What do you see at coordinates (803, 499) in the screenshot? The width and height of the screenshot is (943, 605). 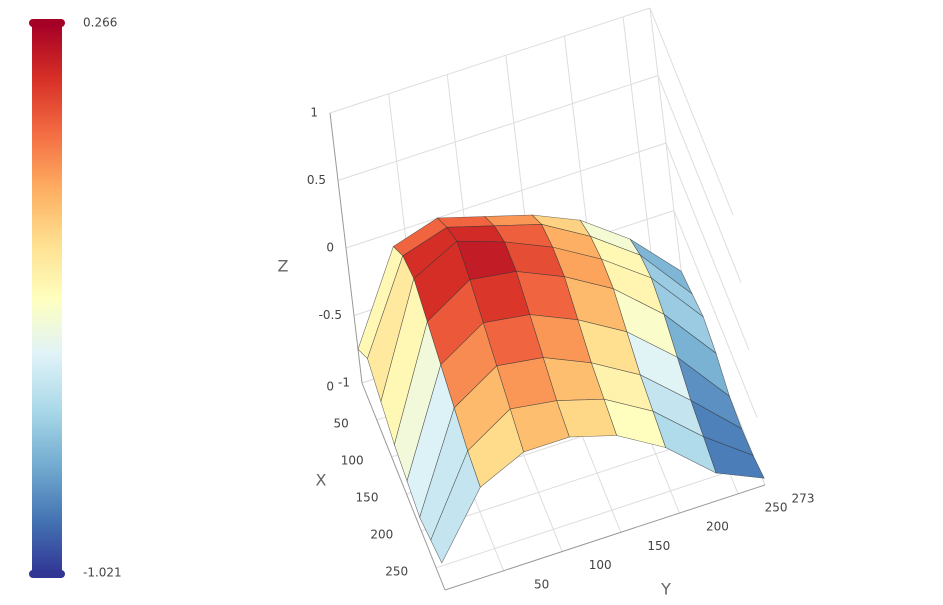 I see `y-tick-label: 273` at bounding box center [803, 499].